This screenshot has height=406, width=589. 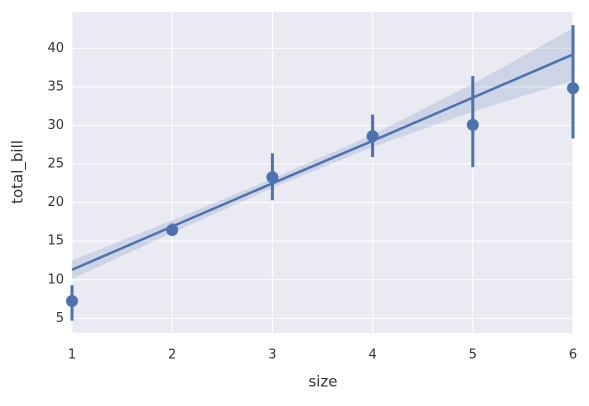 I want to click on y-tick-label: 20, so click(x=55, y=202).